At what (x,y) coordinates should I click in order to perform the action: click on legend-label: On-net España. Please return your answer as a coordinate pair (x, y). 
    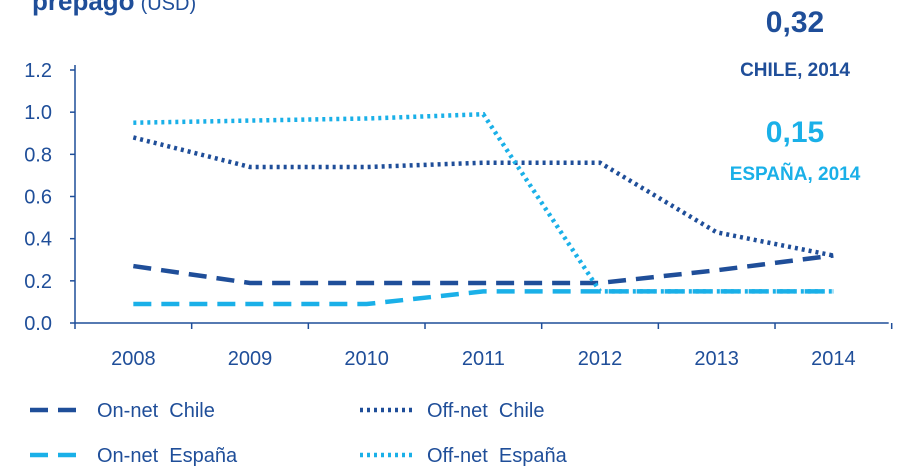
    Looking at the image, I should click on (167, 456).